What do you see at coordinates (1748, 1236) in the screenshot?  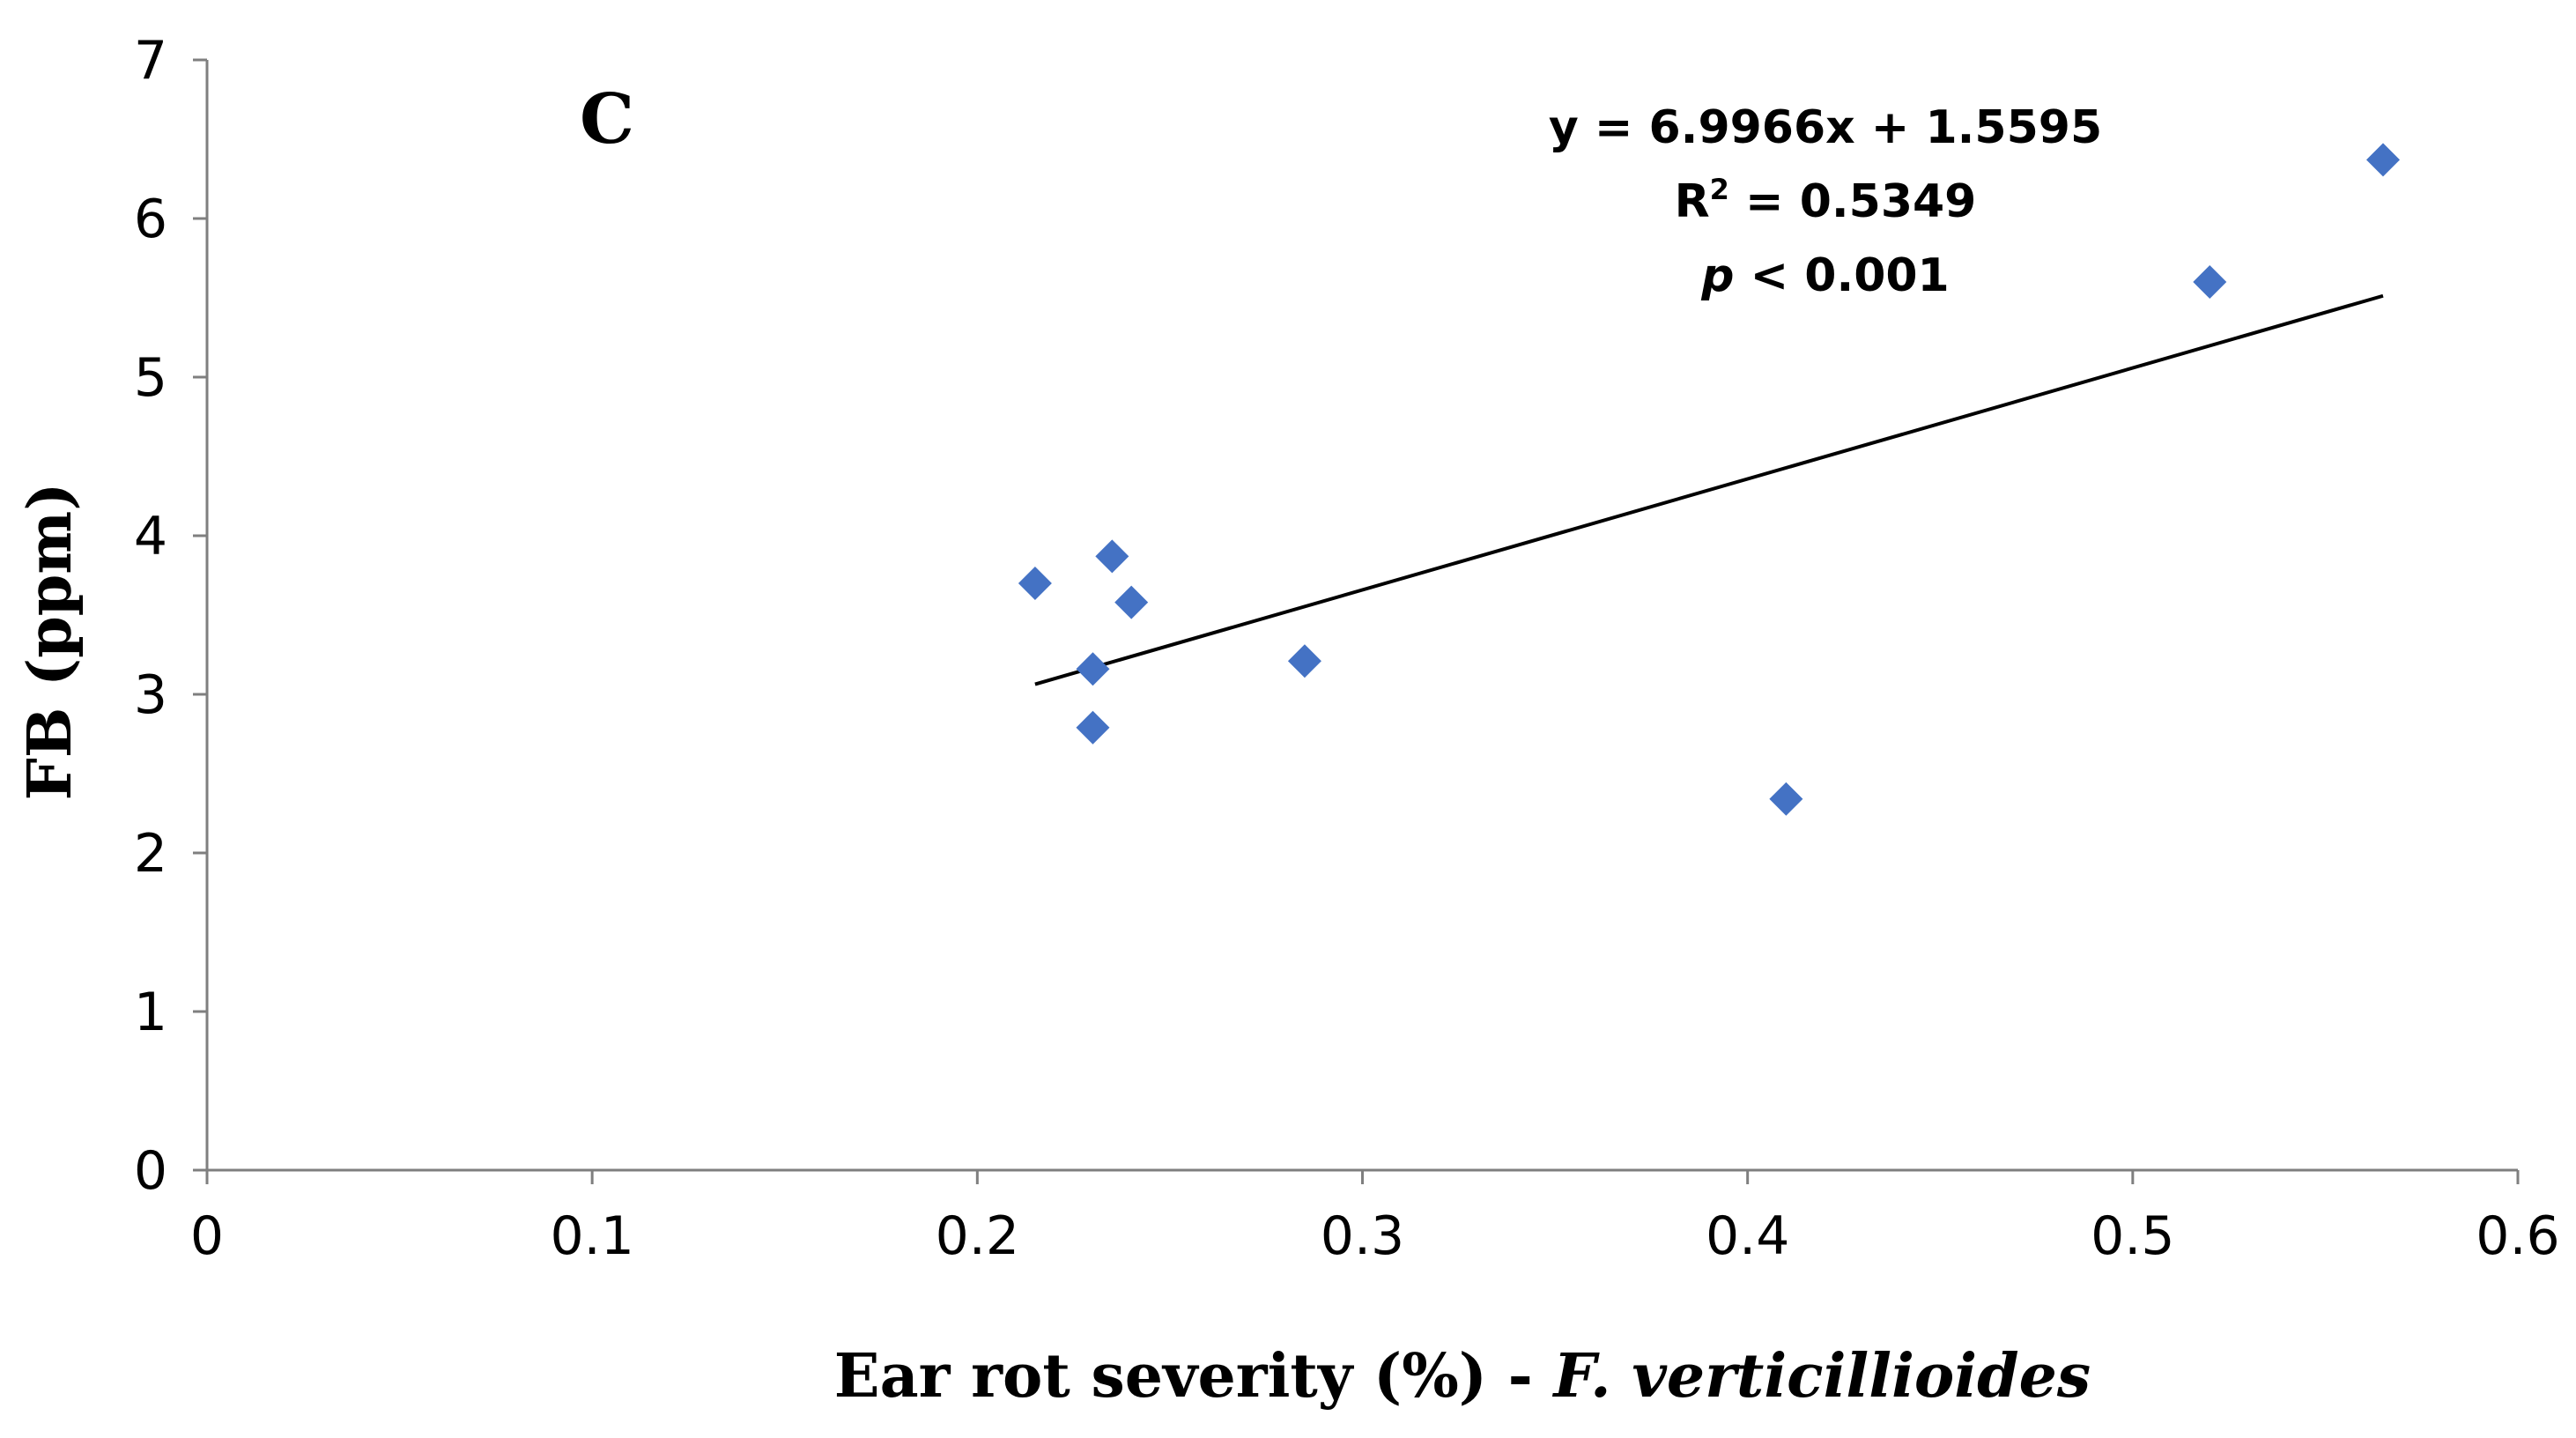 I see `x-tick-label: 0.4` at bounding box center [1748, 1236].